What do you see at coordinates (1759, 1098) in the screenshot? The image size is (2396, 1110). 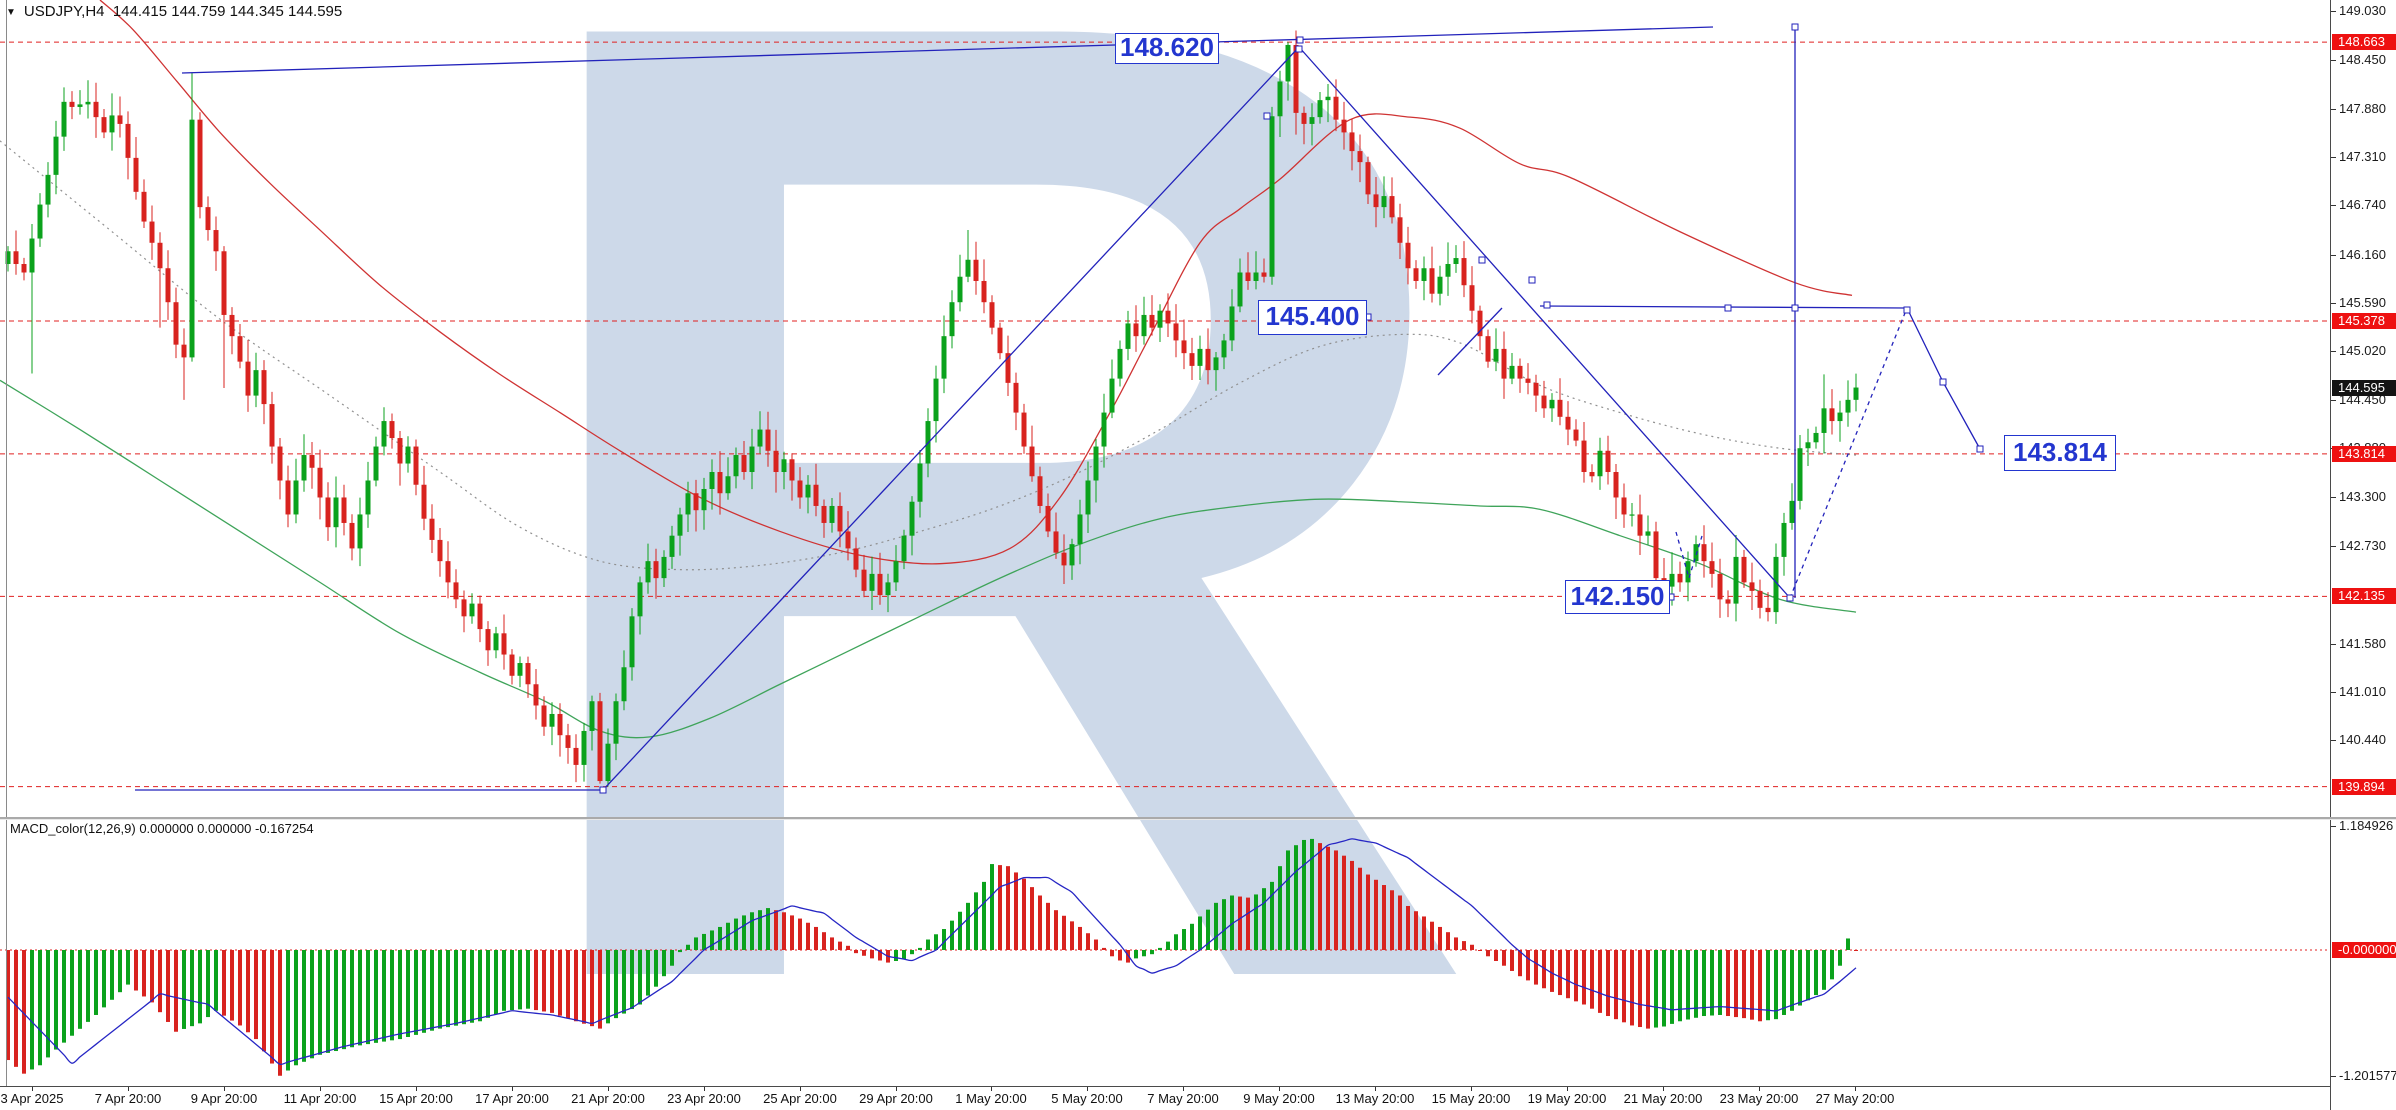 I see `time-label-18: 23 May 20:00` at bounding box center [1759, 1098].